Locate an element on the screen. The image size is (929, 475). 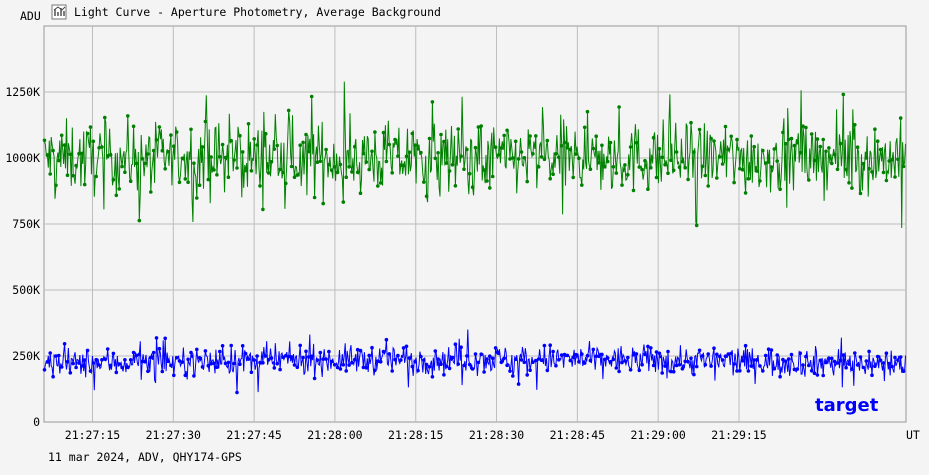
y-tick-label: 500K is located at coordinates (26, 290).